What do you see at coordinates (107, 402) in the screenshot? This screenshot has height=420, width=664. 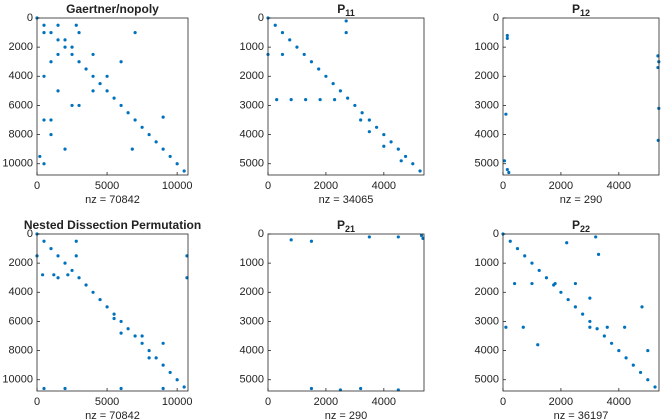 I see `x-tick-label: 5000` at bounding box center [107, 402].